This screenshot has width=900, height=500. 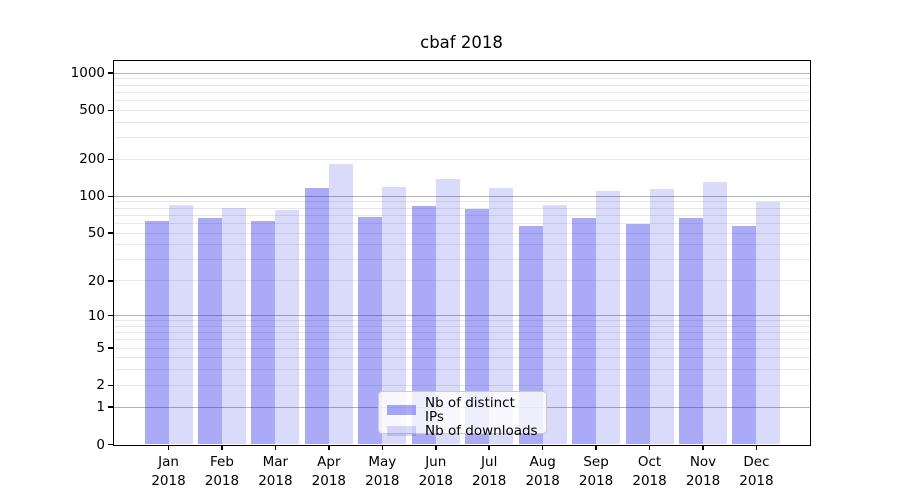 I want to click on x-tick-label: Jan 2018, so click(x=168, y=471).